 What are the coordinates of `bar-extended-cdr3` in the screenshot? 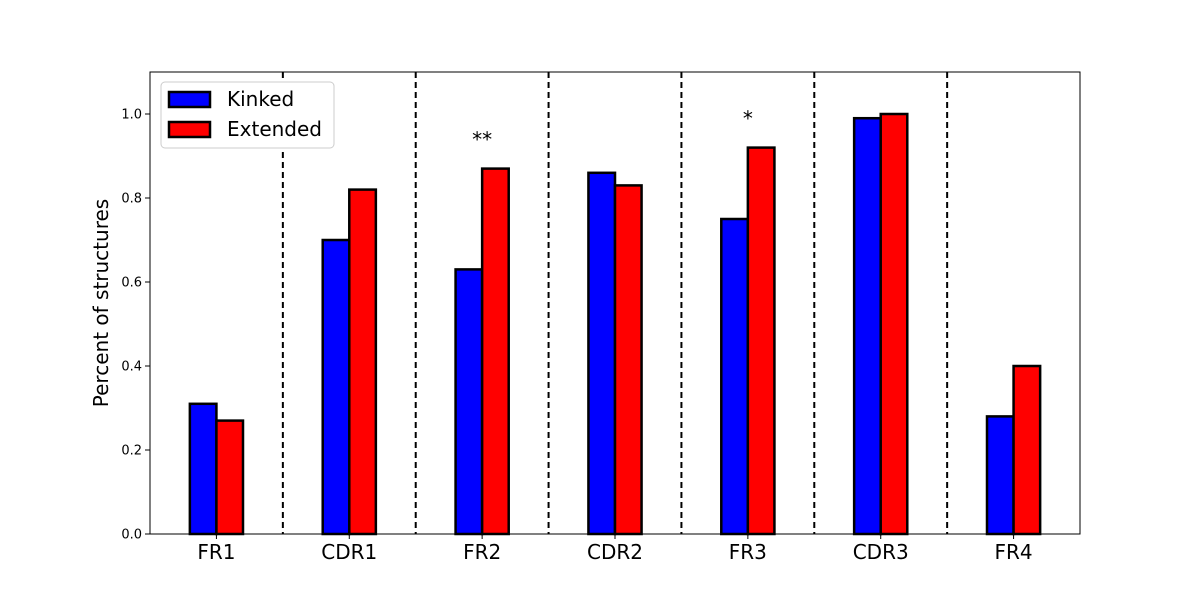 It's located at (894, 324).